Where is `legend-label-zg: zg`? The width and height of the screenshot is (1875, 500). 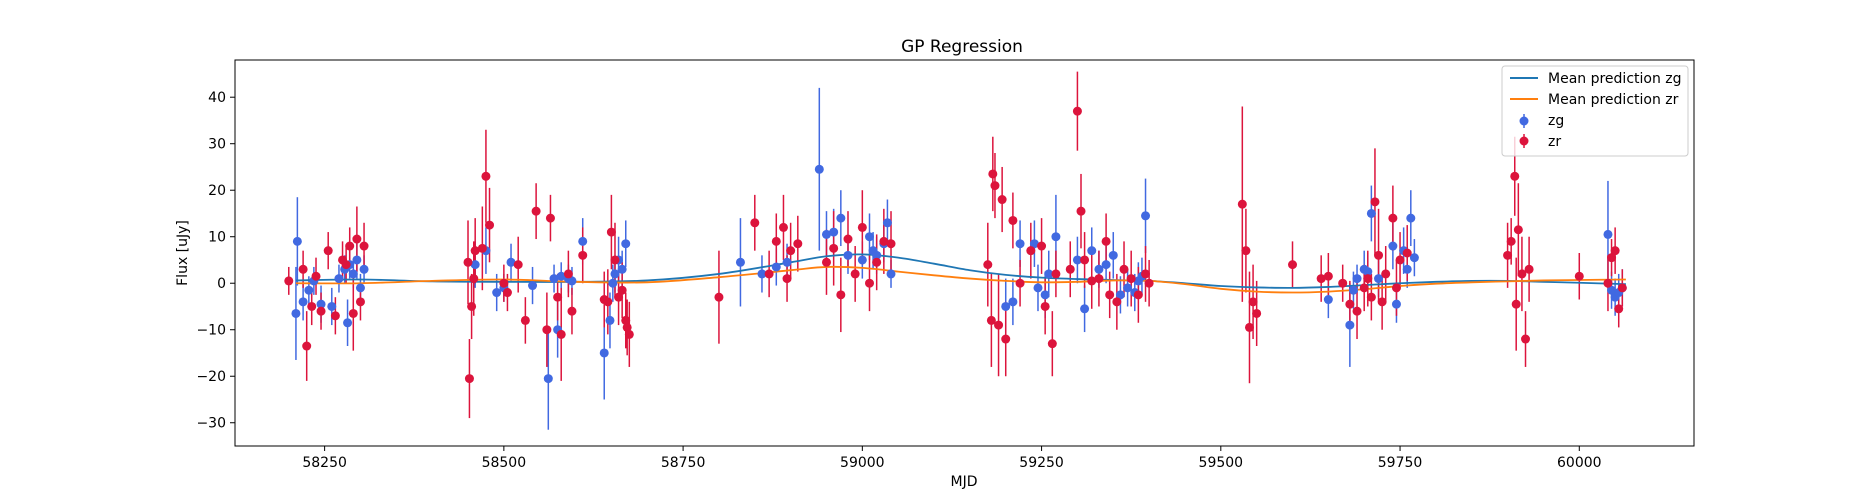
legend-label-zg: zg is located at coordinates (1556, 121).